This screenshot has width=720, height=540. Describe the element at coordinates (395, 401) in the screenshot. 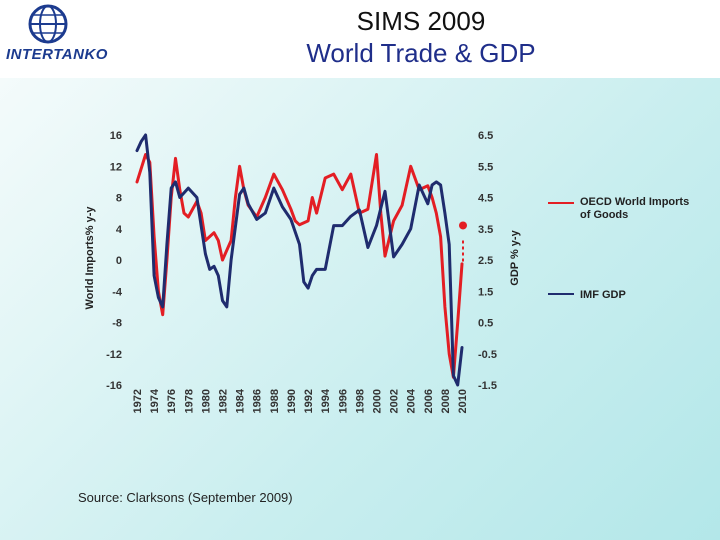

I see `x-tick: 2002` at that location.